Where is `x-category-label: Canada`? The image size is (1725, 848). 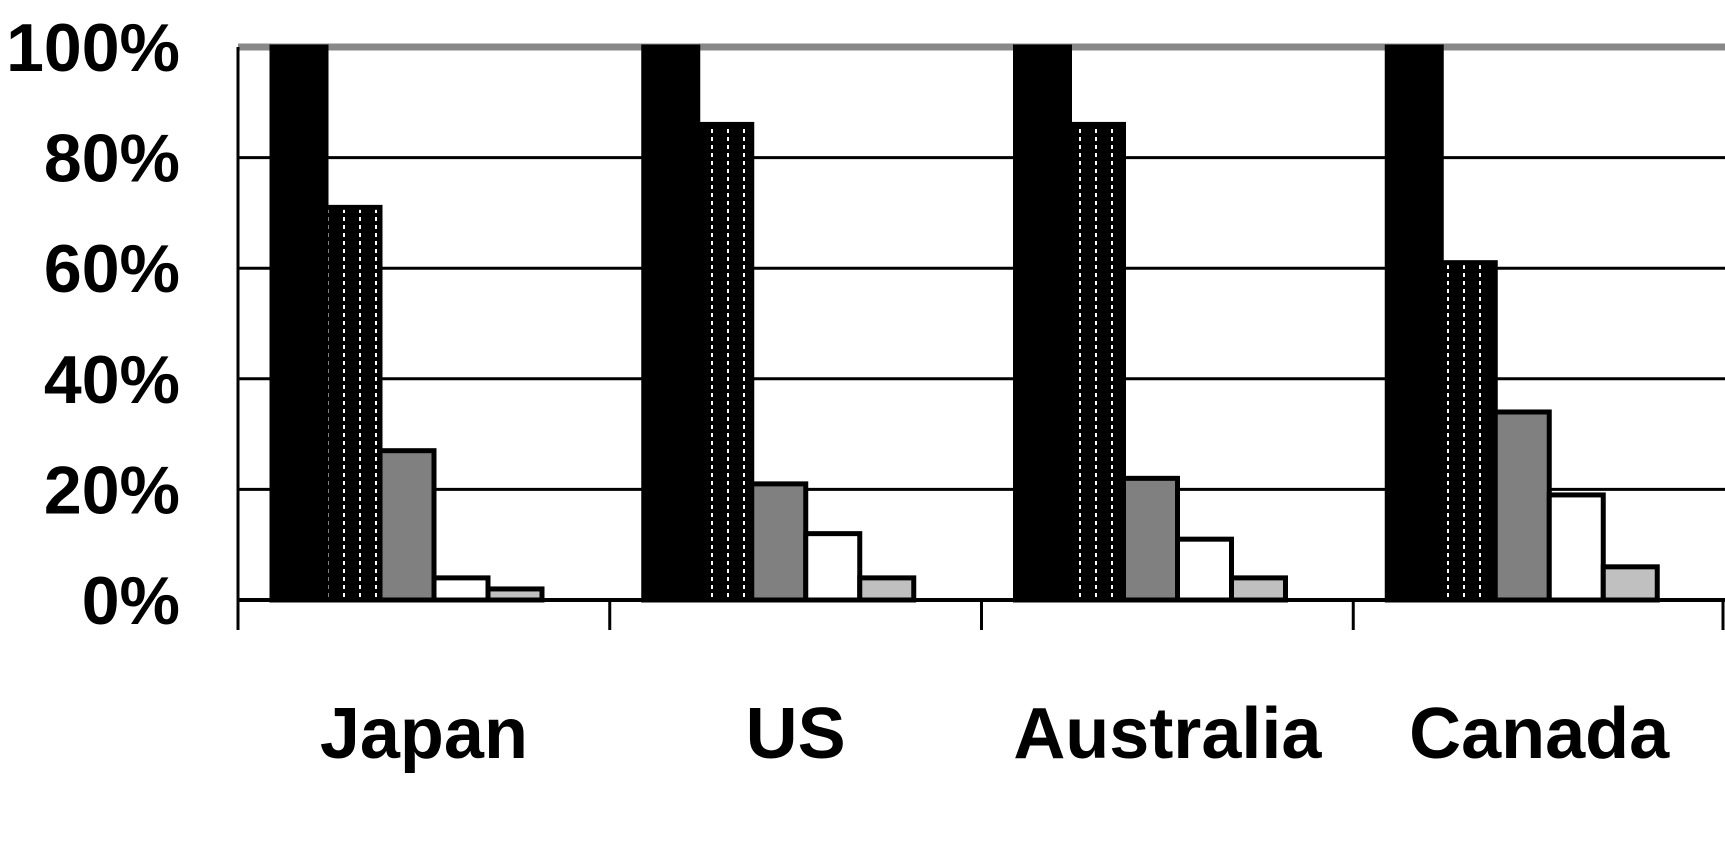
x-category-label: Canada is located at coordinates (1539, 734).